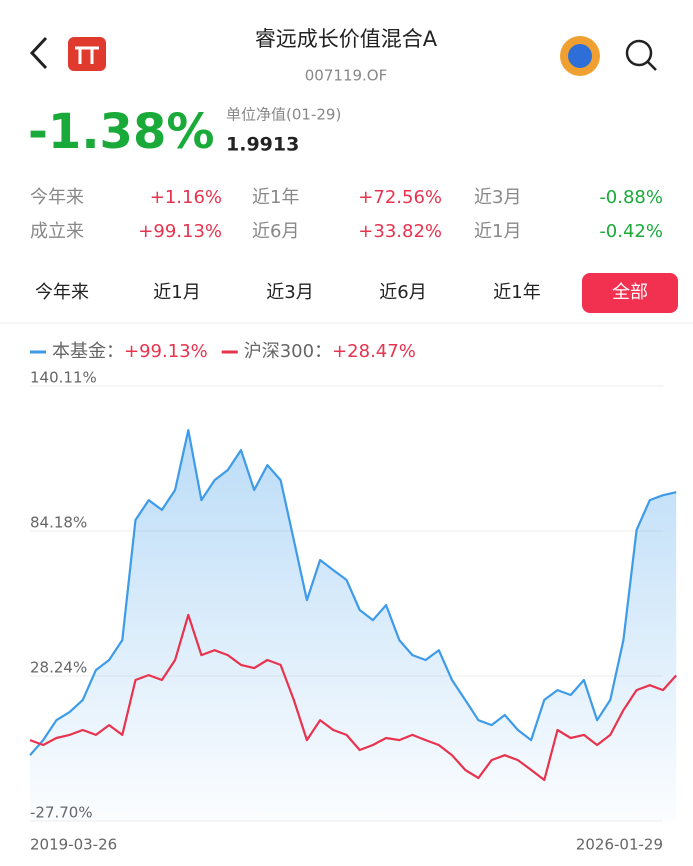 The image size is (693, 866). What do you see at coordinates (402, 292) in the screenshot?
I see `tab: 近6月` at bounding box center [402, 292].